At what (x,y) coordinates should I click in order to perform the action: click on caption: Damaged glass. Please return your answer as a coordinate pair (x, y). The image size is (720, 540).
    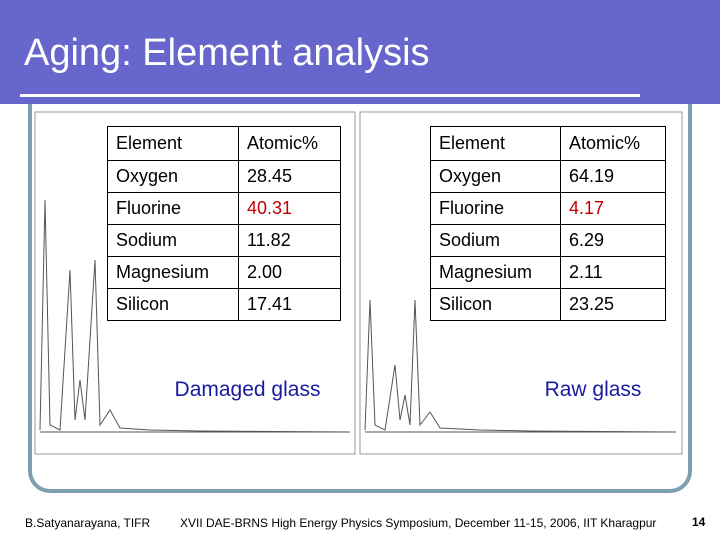
    Looking at the image, I should click on (247, 390).